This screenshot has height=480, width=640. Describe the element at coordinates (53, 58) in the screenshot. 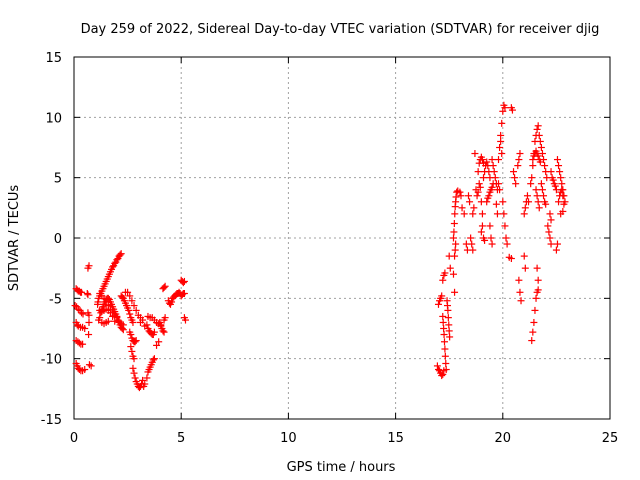

I see `y-tick-label: 15` at that location.